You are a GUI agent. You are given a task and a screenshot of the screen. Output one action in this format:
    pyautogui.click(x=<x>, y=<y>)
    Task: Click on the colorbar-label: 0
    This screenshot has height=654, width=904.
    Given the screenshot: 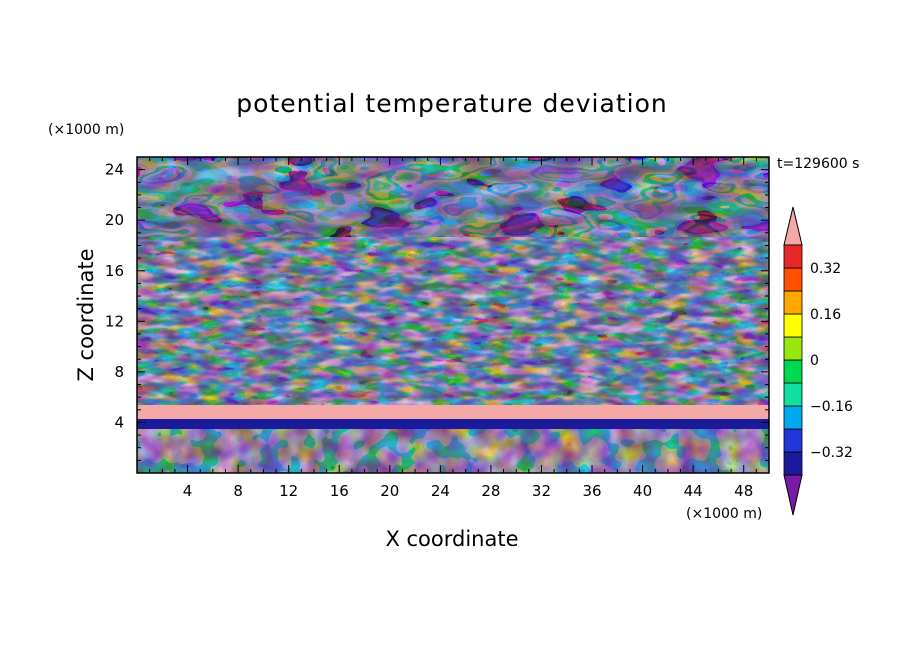 What is the action you would take?
    pyautogui.click(x=814, y=361)
    